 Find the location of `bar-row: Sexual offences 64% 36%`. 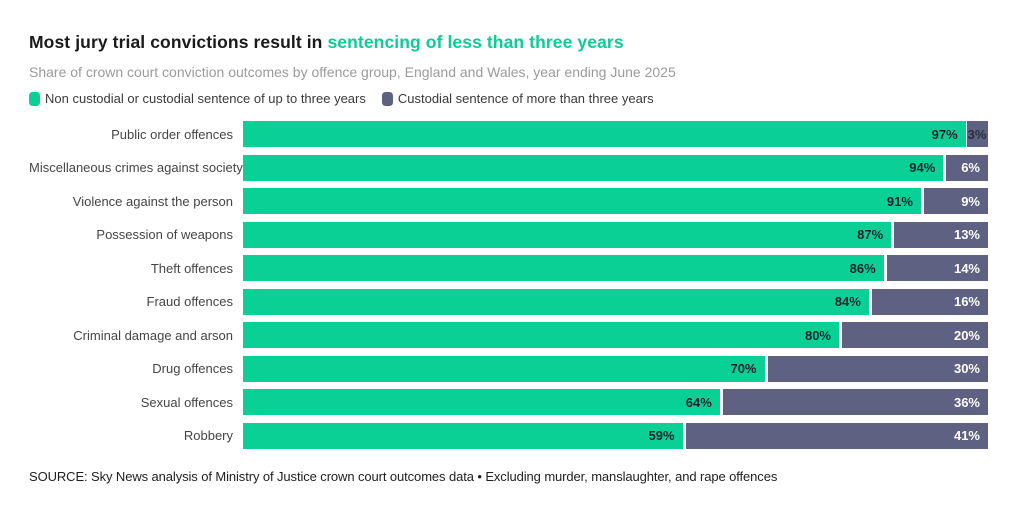

bar-row: Sexual offences 64% 36% is located at coordinates (508, 402).